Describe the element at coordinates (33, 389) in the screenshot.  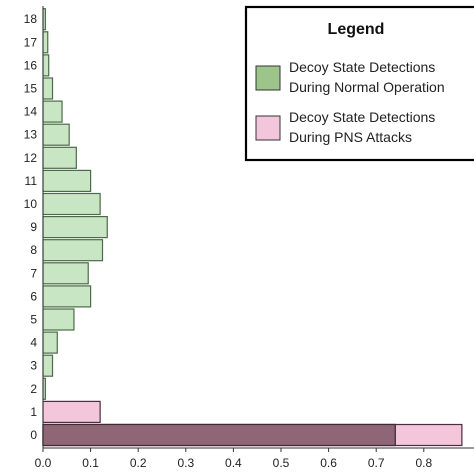
I see `y-tick-label-2: 2` at that location.